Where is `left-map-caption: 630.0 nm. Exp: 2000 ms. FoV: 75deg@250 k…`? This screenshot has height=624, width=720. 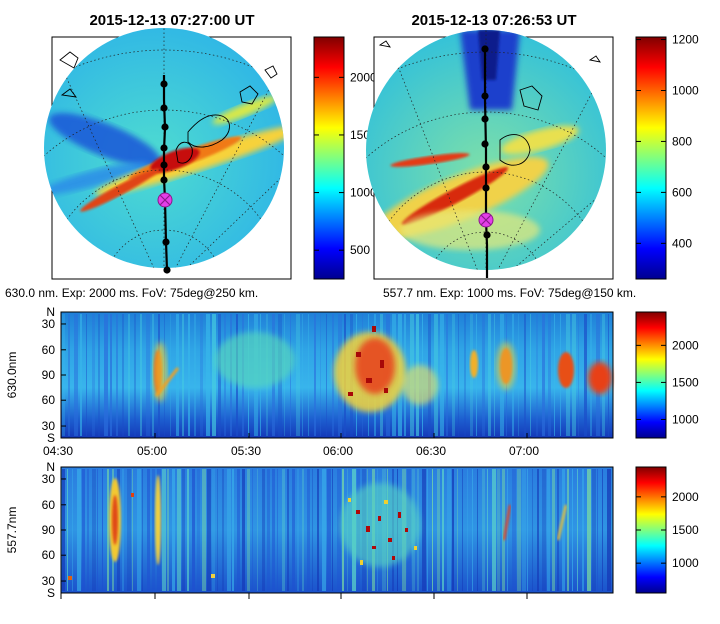
left-map-caption: 630.0 nm. Exp: 2000 ms. FoV: 75deg@250 k… is located at coordinates (131, 293).